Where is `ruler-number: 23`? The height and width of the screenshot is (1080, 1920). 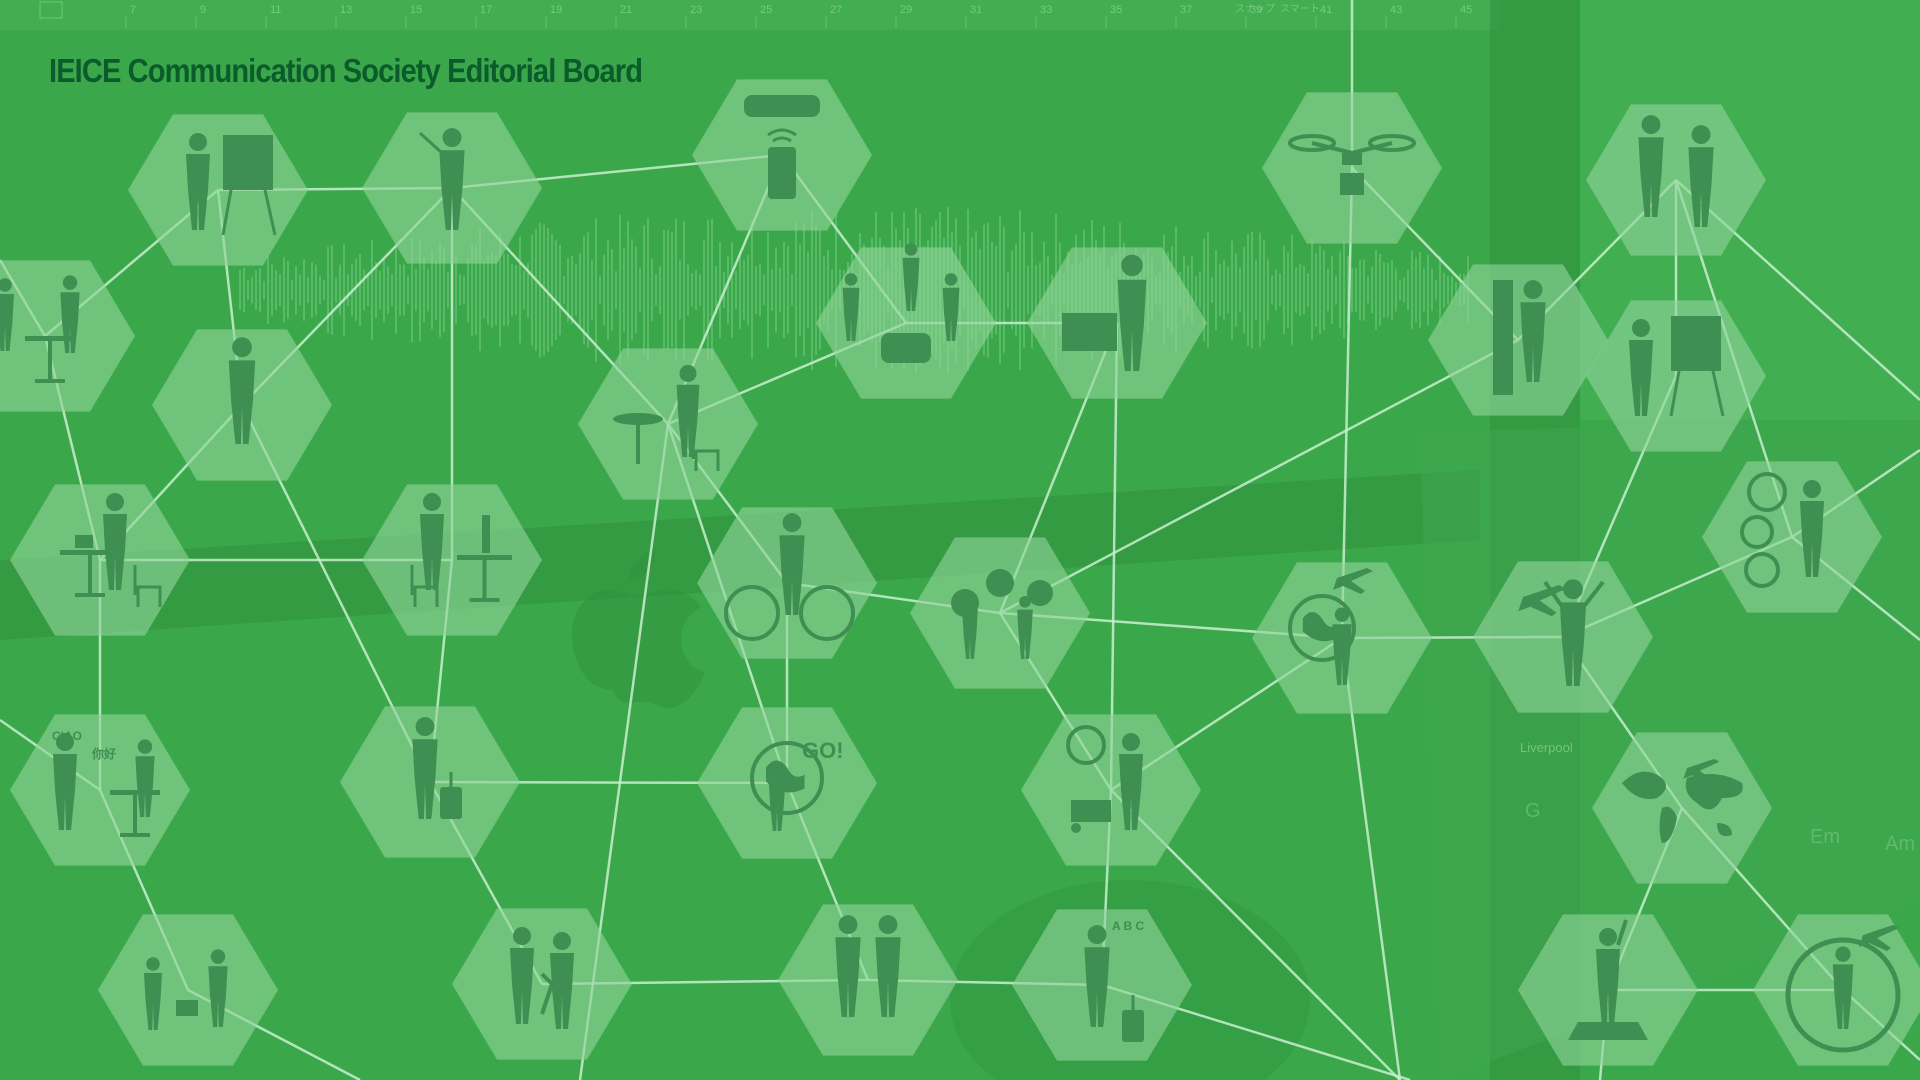 ruler-number: 23 is located at coordinates (696, 10).